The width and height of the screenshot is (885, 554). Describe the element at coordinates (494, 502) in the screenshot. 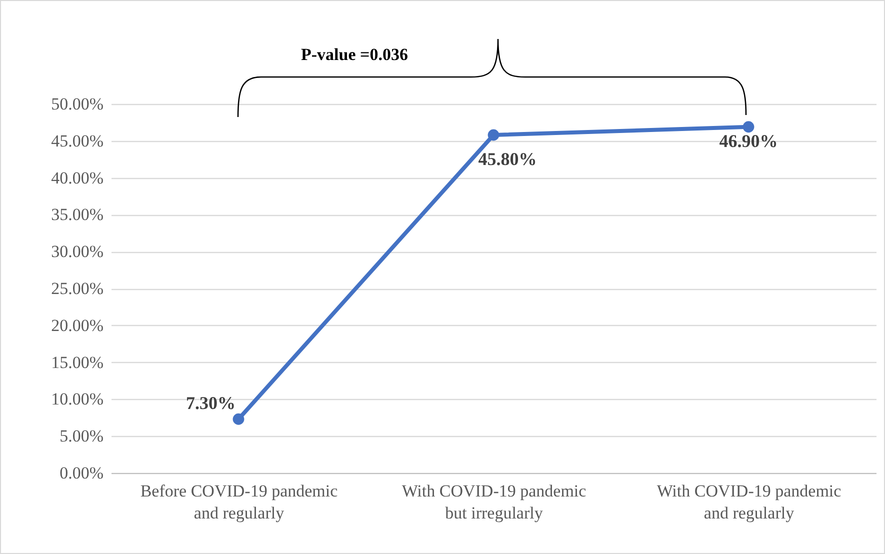

I see `x-tick-label: With COVID-19 pandemic but irregularly` at that location.